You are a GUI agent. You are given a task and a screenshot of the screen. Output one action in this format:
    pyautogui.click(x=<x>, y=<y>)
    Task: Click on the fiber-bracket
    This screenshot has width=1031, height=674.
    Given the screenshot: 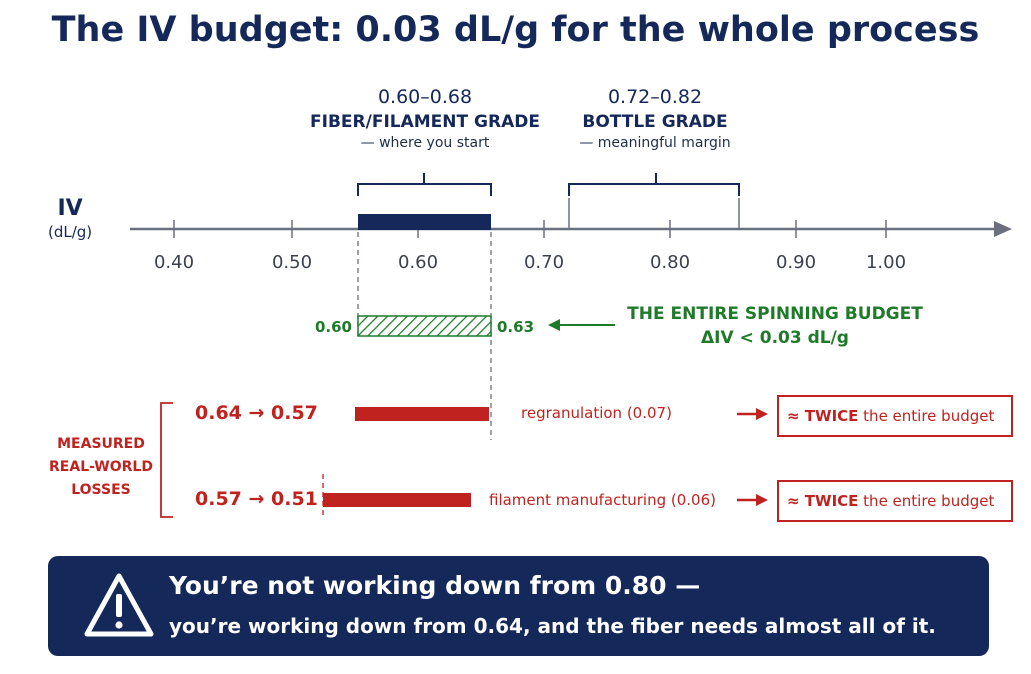 What is the action you would take?
    pyautogui.click(x=424, y=184)
    